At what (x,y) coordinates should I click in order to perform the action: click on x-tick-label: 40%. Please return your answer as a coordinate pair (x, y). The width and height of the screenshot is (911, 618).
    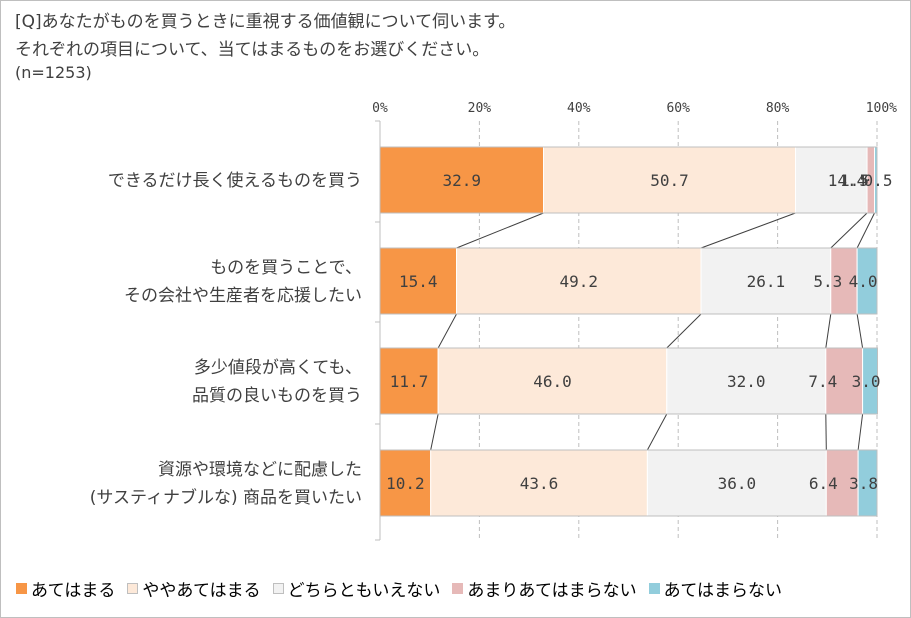
    Looking at the image, I should click on (579, 108).